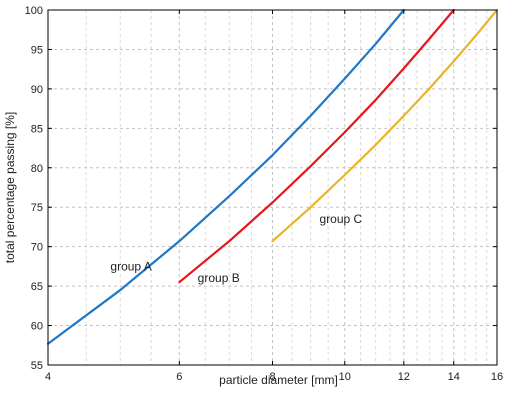 Image resolution: width=506 pixels, height=404 pixels. I want to click on y-tick-label: 90, so click(37, 90).